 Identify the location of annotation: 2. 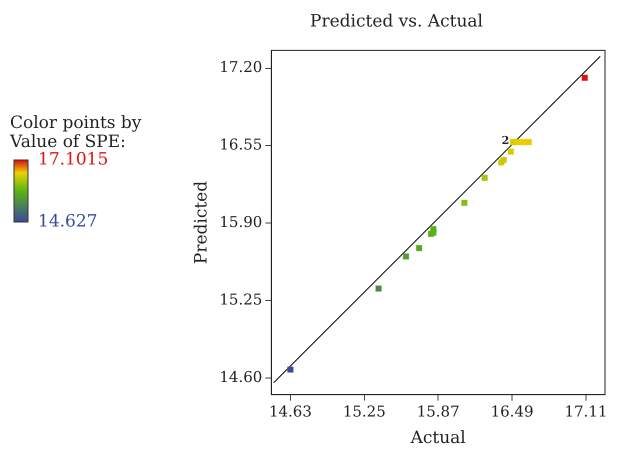
(506, 140).